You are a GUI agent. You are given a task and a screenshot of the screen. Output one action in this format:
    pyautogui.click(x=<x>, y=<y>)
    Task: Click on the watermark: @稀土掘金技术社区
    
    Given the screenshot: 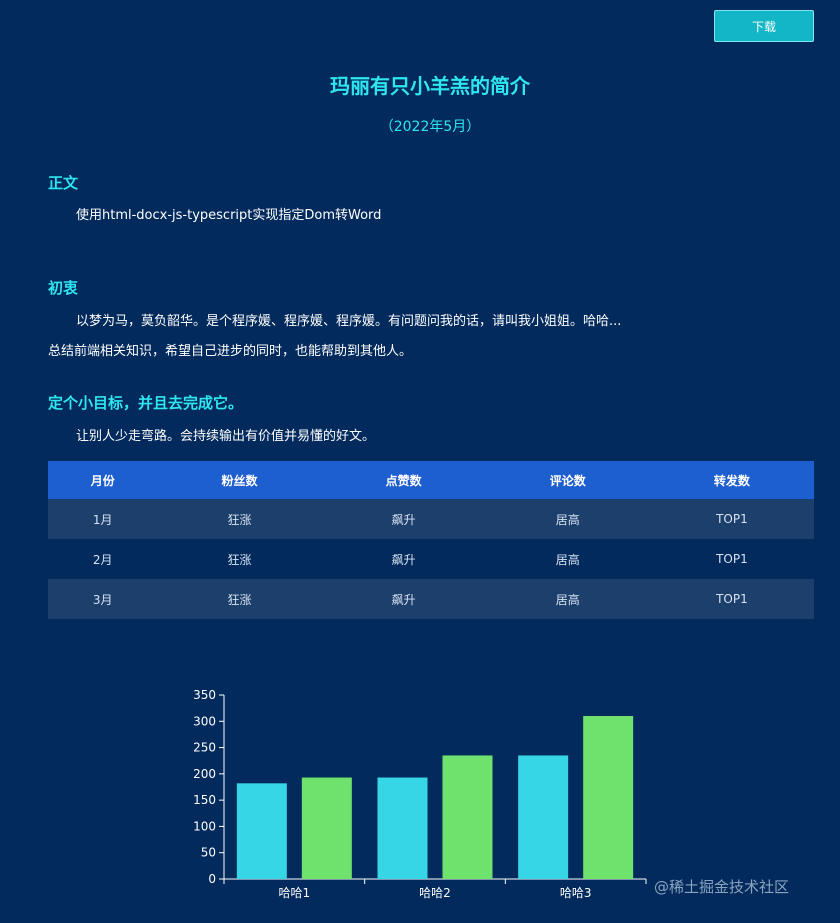 What is the action you would take?
    pyautogui.click(x=722, y=887)
    